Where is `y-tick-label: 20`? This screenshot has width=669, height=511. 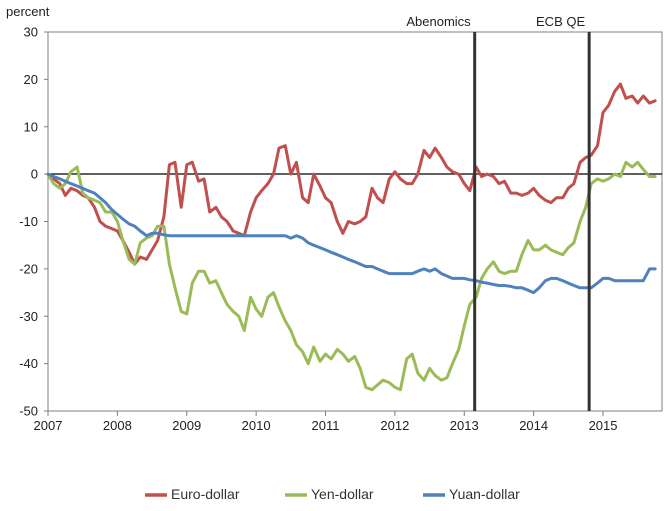
y-tick-label: 20 is located at coordinates (31, 79).